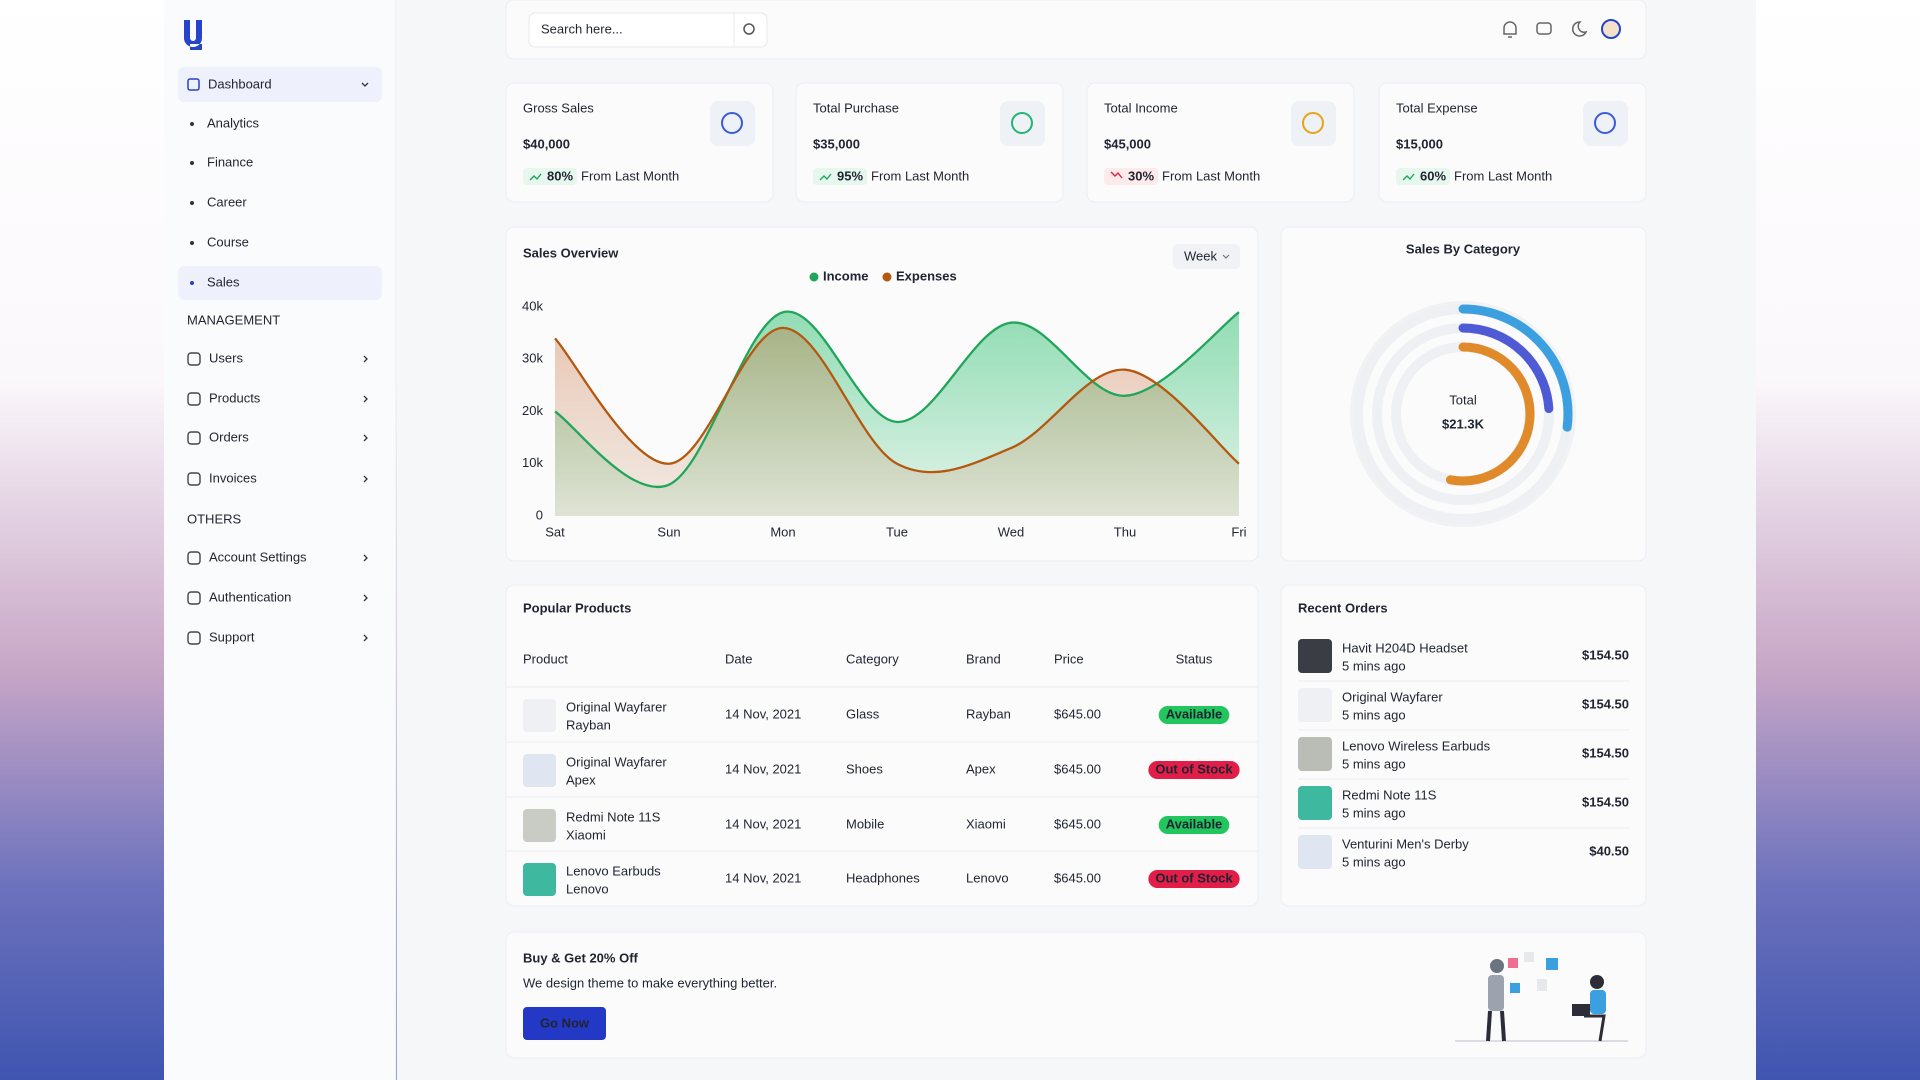 The height and width of the screenshot is (1080, 1920). What do you see at coordinates (587, 888) in the screenshot?
I see `product-sub: Lenovo` at bounding box center [587, 888].